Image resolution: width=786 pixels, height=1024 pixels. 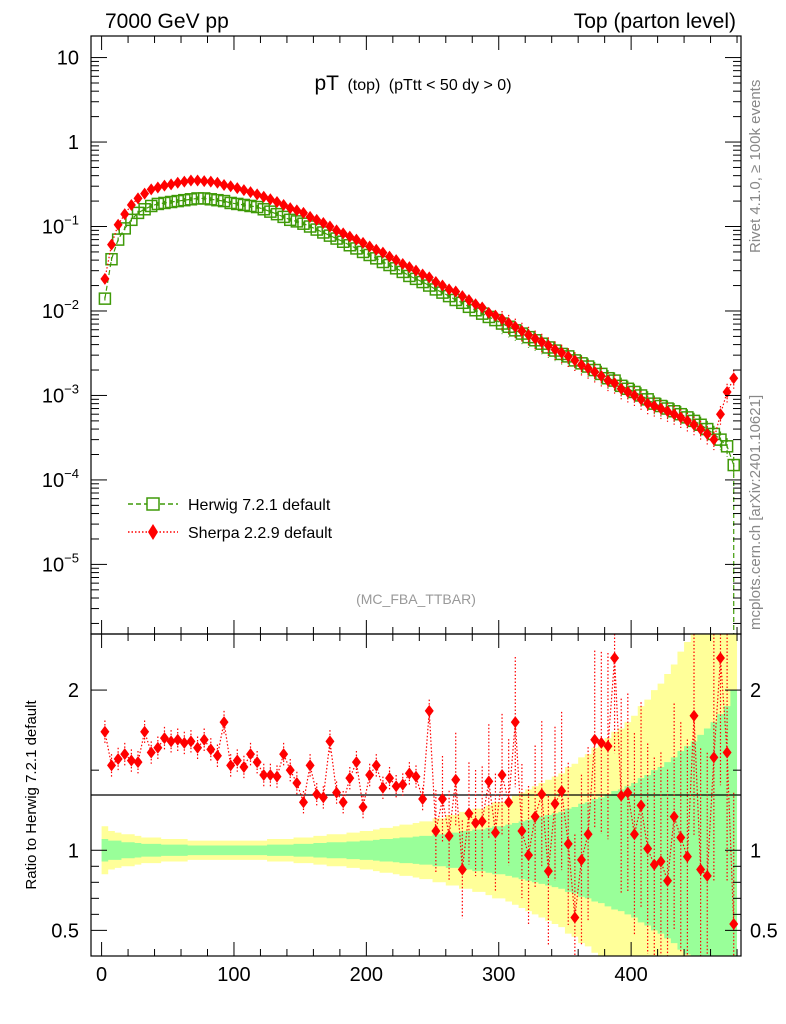 I want to click on main-ytick-label-5: 10⁻⁴, so click(x=60, y=479).